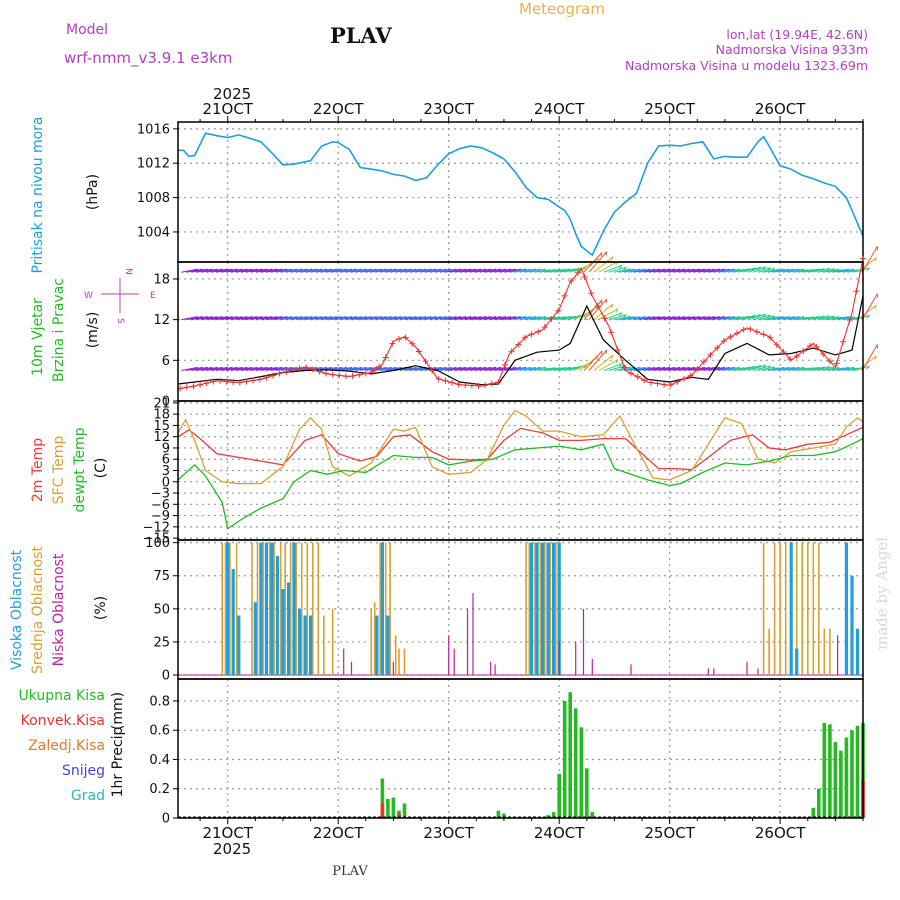  I want to click on ytick-label: 75, so click(161, 576).